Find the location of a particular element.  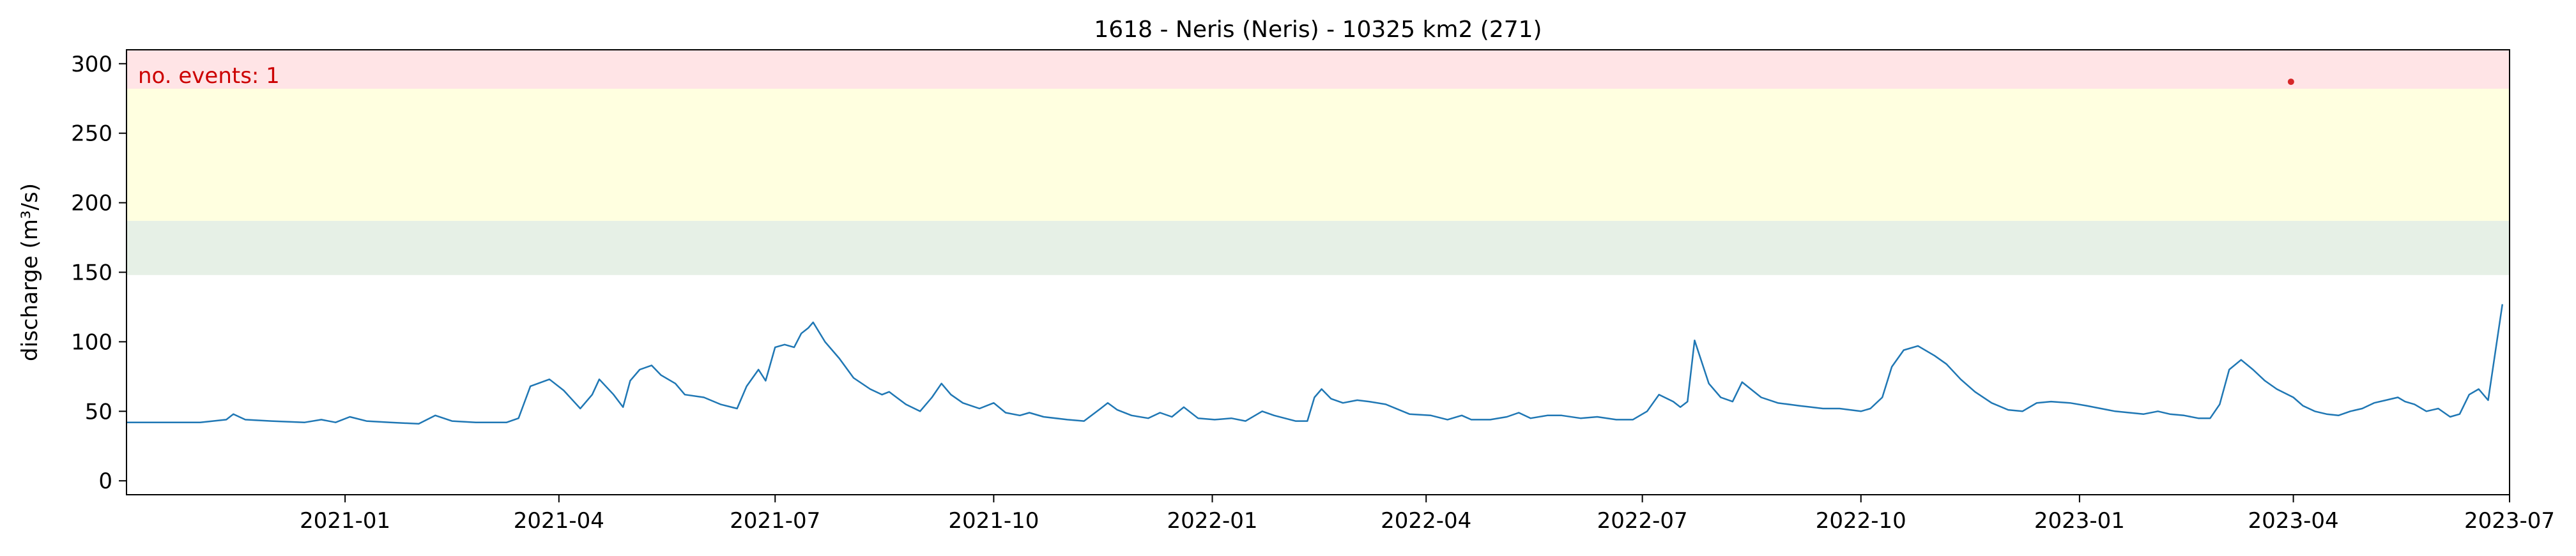

x-tick-label: 2023-04 is located at coordinates (2293, 521).